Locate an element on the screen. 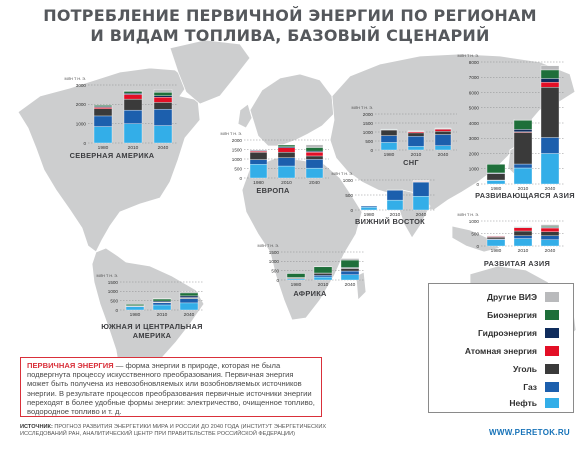 The width and height of the screenshot is (580, 450). y-tick-label: 5000 is located at coordinates (474, 108).